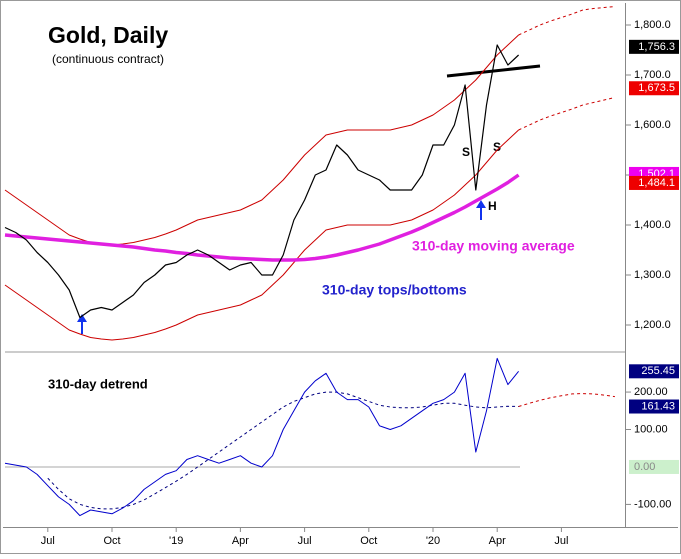 The width and height of the screenshot is (681, 559). I want to click on arrows, so click(281, 267).